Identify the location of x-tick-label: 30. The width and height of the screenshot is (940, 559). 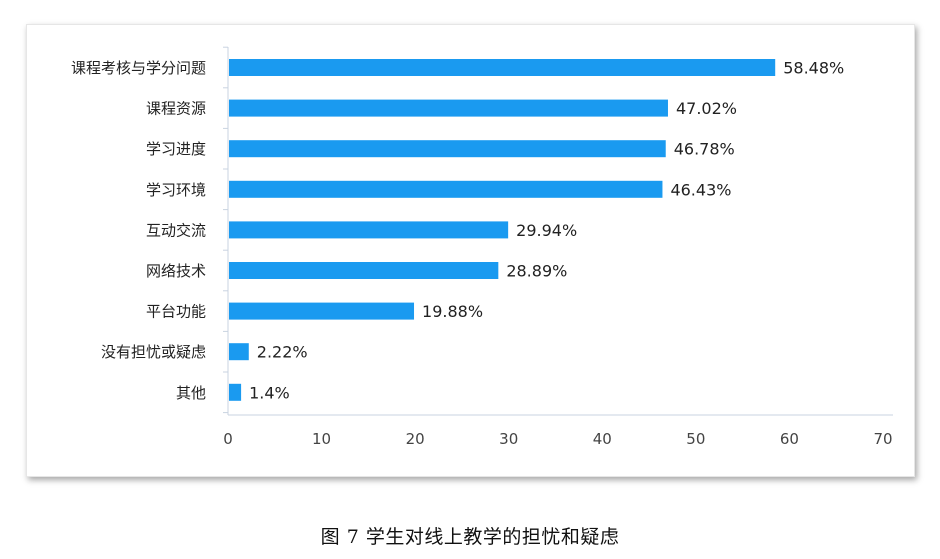
(508, 439).